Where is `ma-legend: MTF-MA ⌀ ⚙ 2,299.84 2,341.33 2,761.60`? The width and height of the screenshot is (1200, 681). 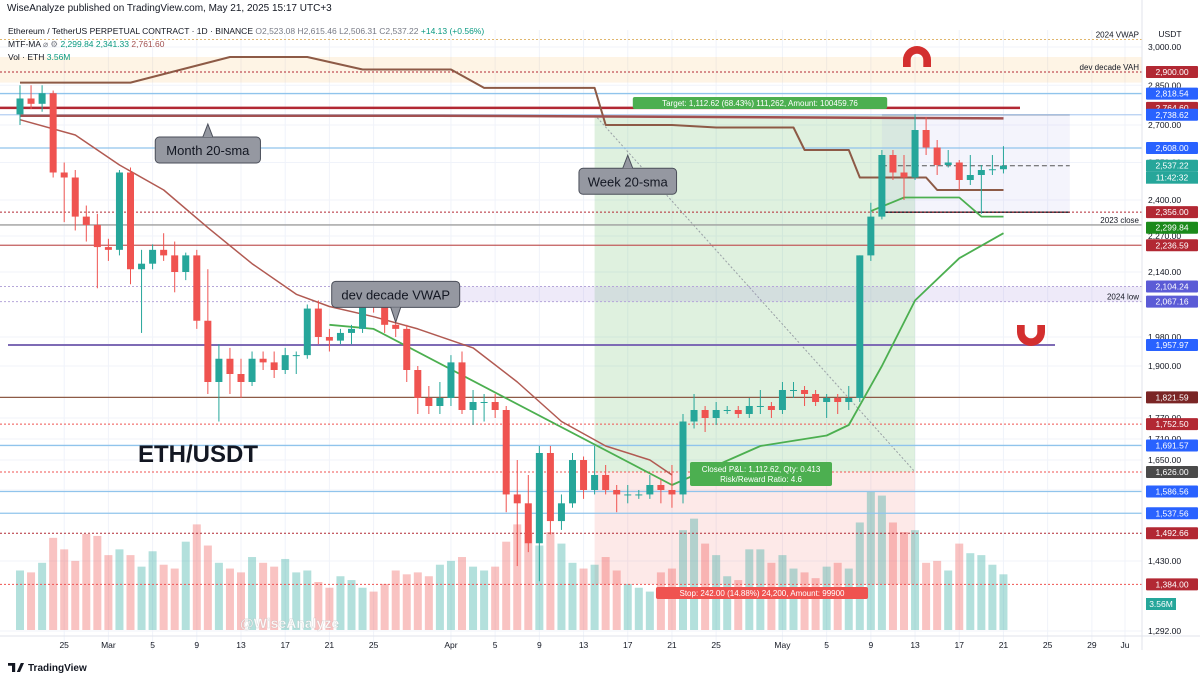
ma-legend: MTF-MA ⌀ ⚙ 2,299.84 2,341.33 2,761.60 is located at coordinates (86, 44).